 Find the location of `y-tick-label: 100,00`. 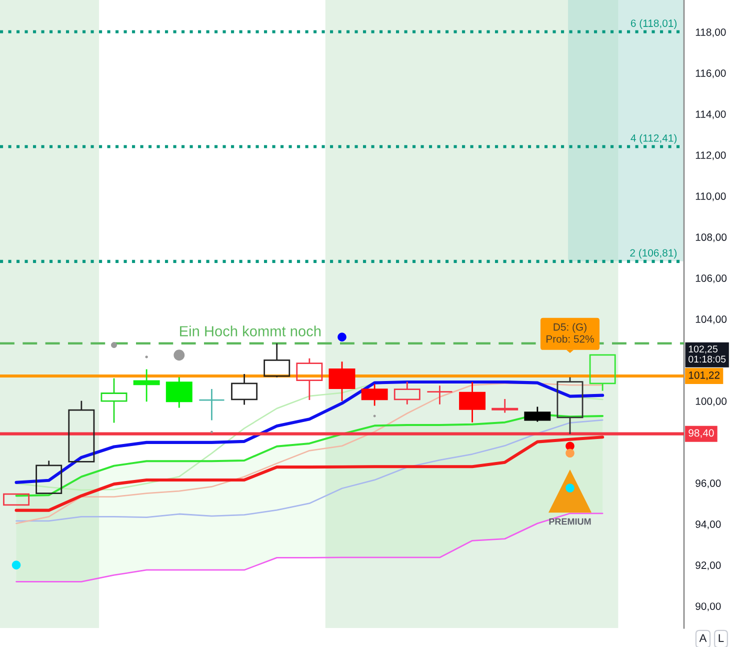

y-tick-label: 100,00 is located at coordinates (711, 402).